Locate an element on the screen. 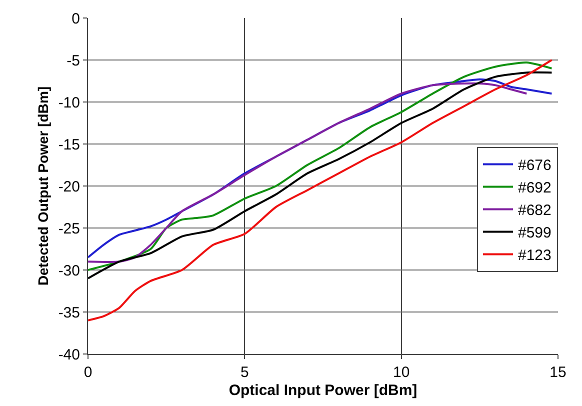  y-tick-label: -20 is located at coordinates (69, 187).